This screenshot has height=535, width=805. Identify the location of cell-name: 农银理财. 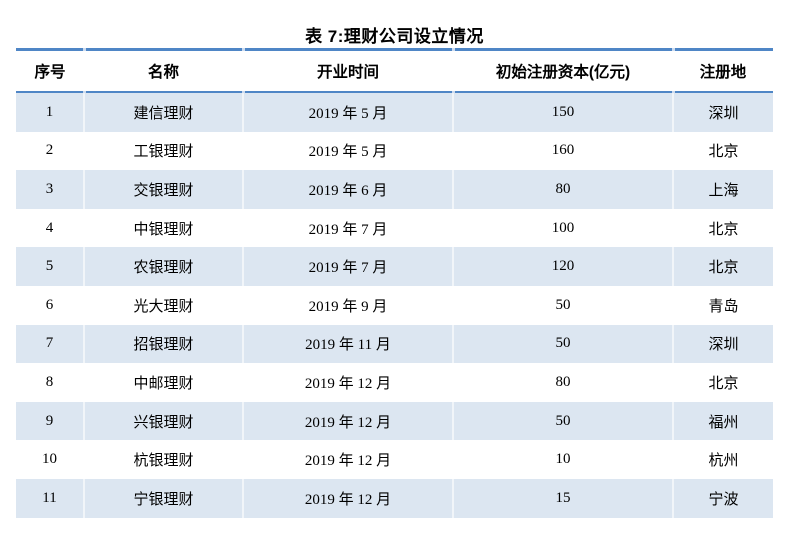
(163, 266).